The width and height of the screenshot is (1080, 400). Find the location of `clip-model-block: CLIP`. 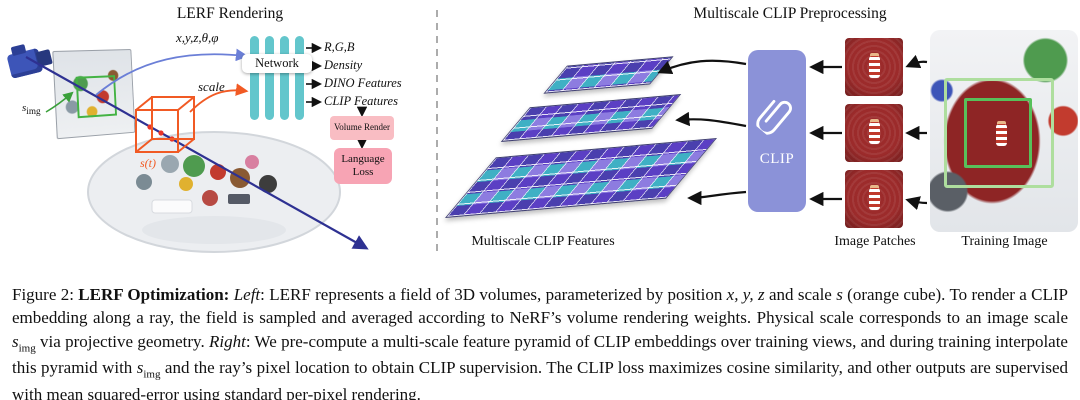

clip-model-block: CLIP is located at coordinates (777, 131).